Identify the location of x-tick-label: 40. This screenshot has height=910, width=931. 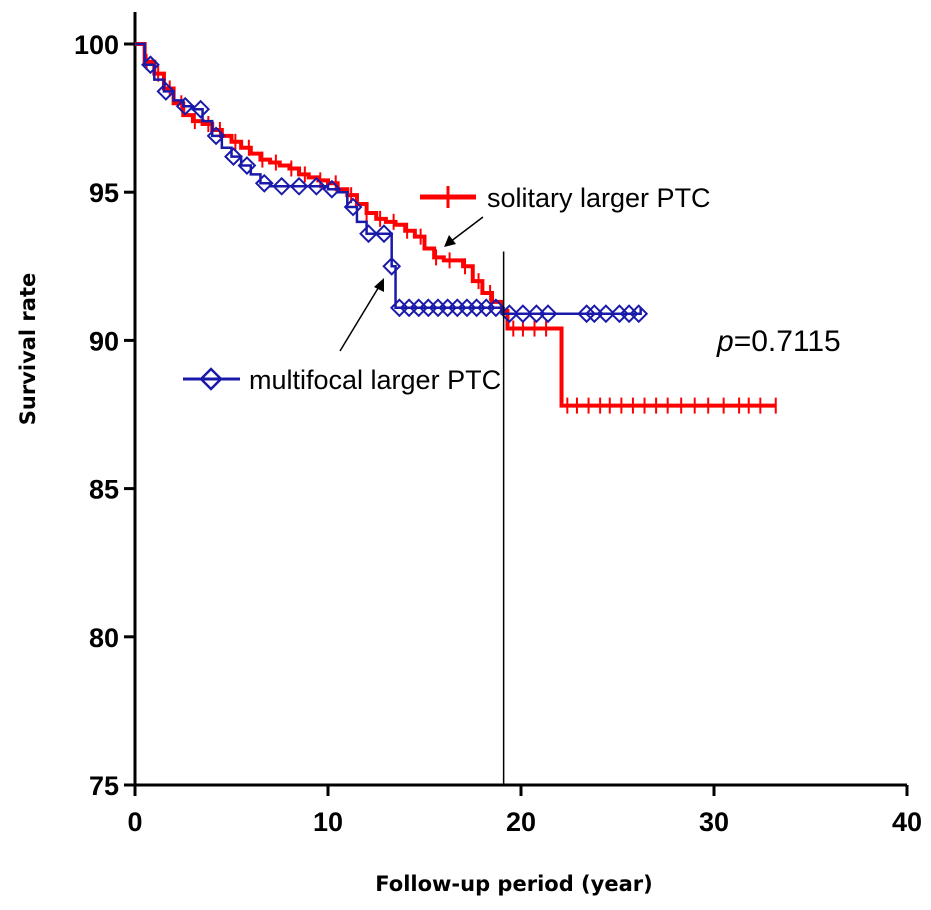
(907, 822).